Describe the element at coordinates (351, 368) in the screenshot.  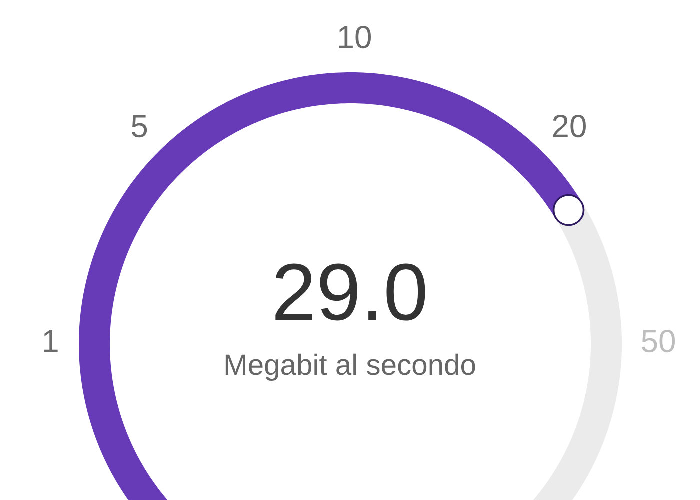
I see `text: Megabit al secondo` at that location.